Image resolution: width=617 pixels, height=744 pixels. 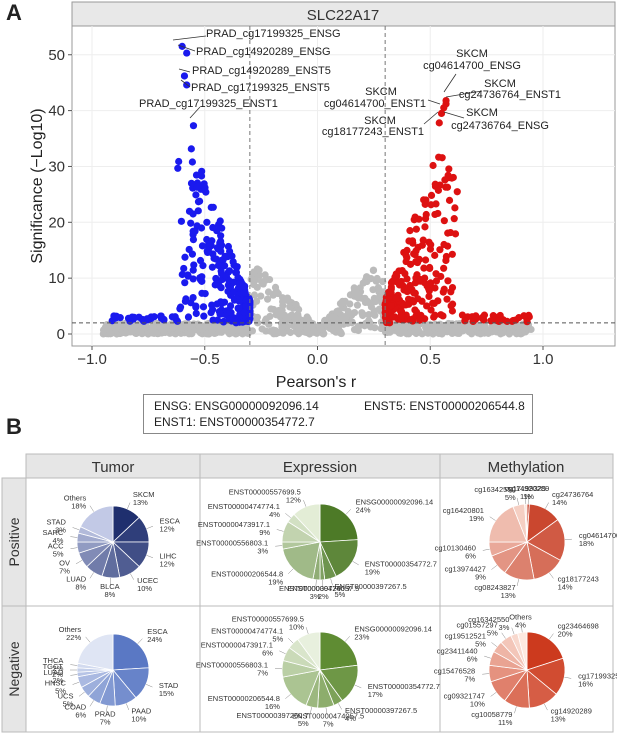 What do you see at coordinates (480, 577) in the screenshot?
I see `pie-slice-percent: 9%` at bounding box center [480, 577].